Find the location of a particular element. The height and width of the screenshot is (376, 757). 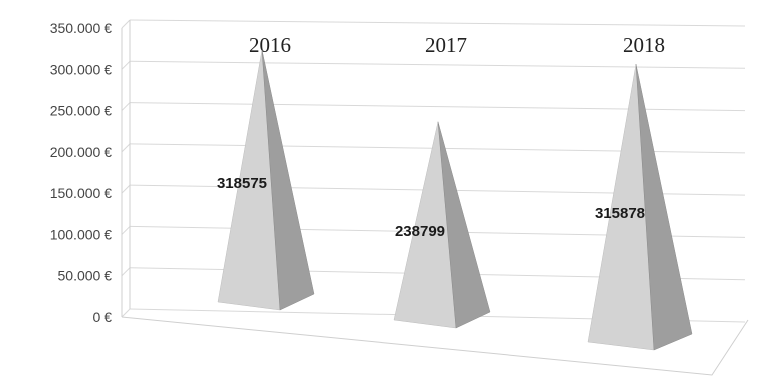

y-tick-label: 150.000 € is located at coordinates (81, 193).